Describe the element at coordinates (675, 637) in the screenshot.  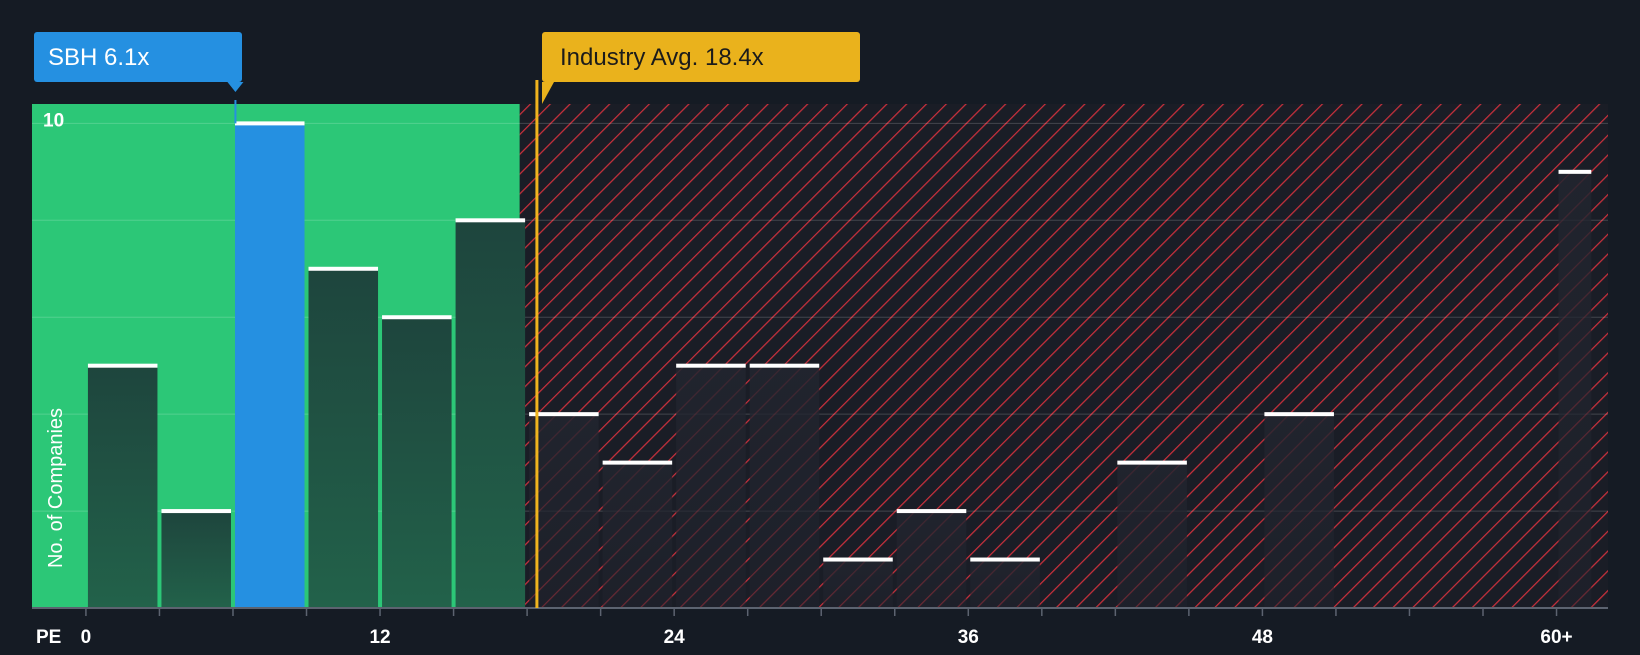
I see `x-tick-label: 24` at that location.